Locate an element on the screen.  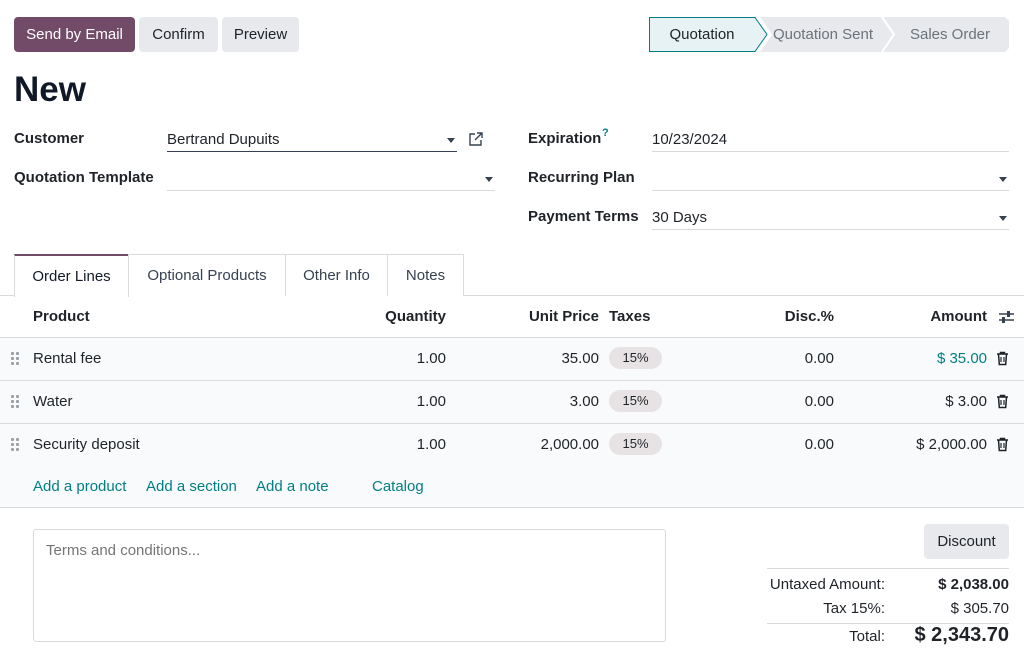
payment-terms-value: 30 Days is located at coordinates (680, 217).